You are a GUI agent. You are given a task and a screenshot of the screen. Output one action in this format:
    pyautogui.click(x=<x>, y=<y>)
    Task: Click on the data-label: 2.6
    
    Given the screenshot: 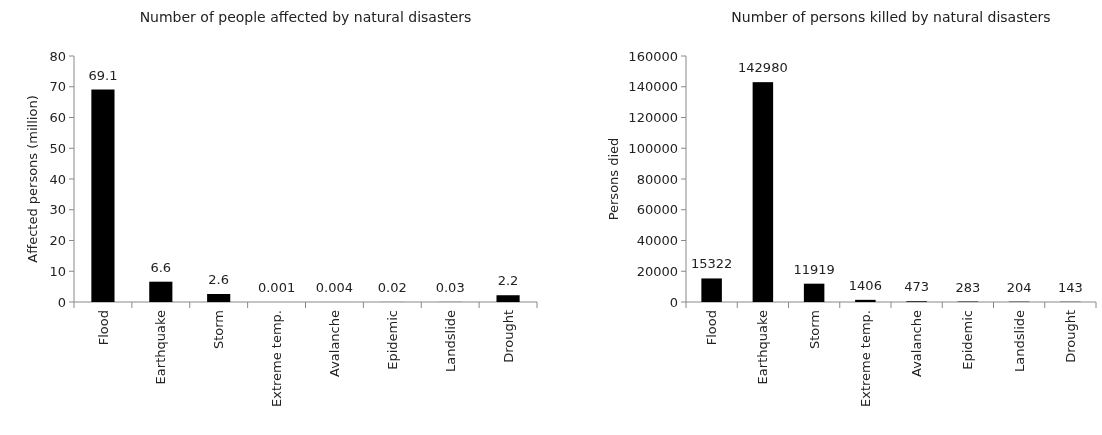 What is the action you would take?
    pyautogui.click(x=219, y=280)
    